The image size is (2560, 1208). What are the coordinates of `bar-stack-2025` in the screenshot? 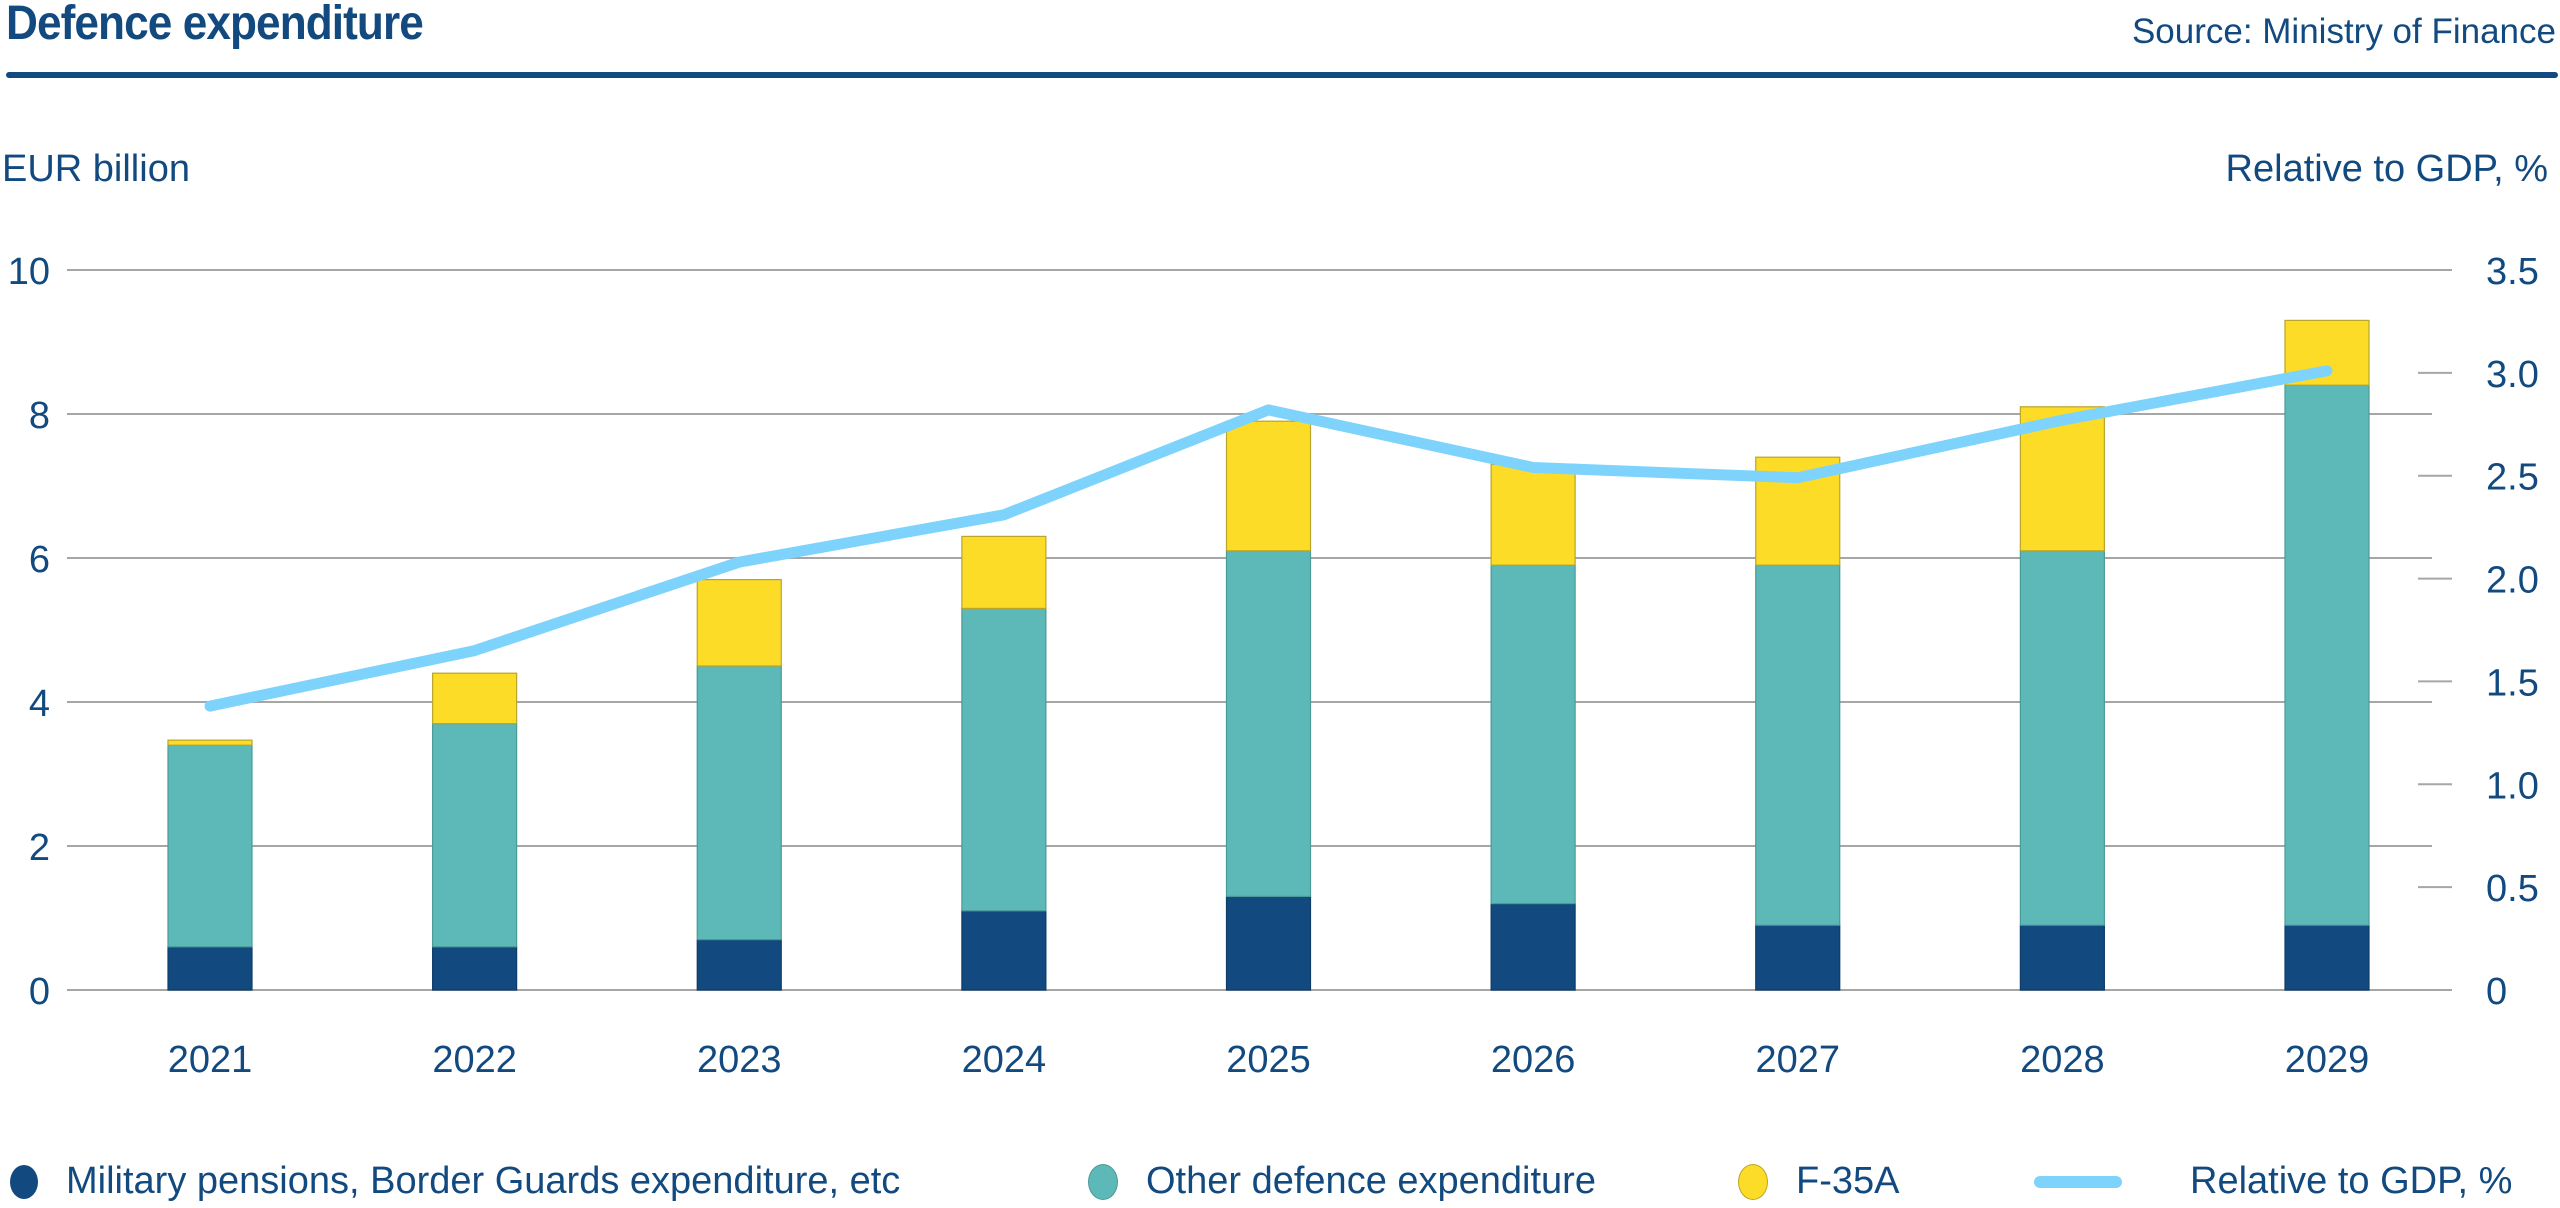 It's located at (1268, 705).